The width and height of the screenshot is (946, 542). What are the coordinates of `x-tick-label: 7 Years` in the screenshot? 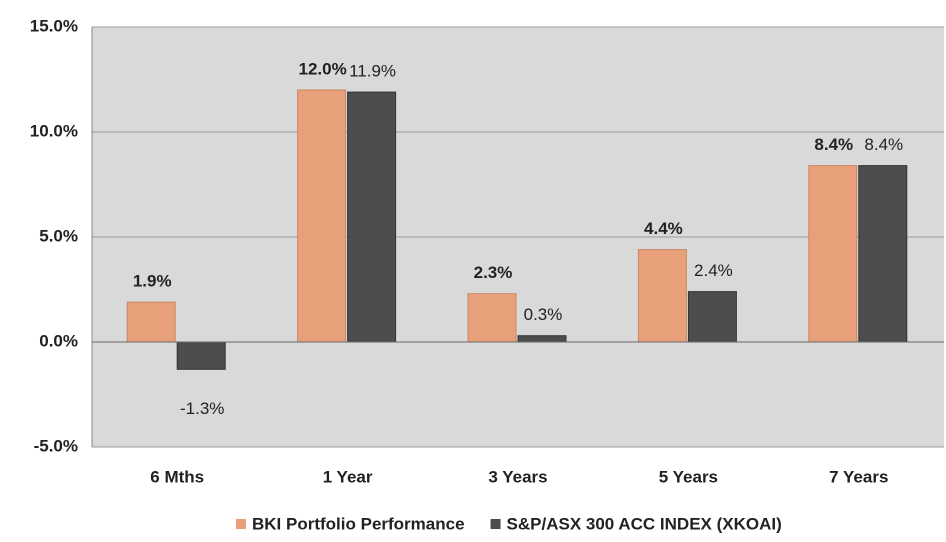 It's located at (858, 476).